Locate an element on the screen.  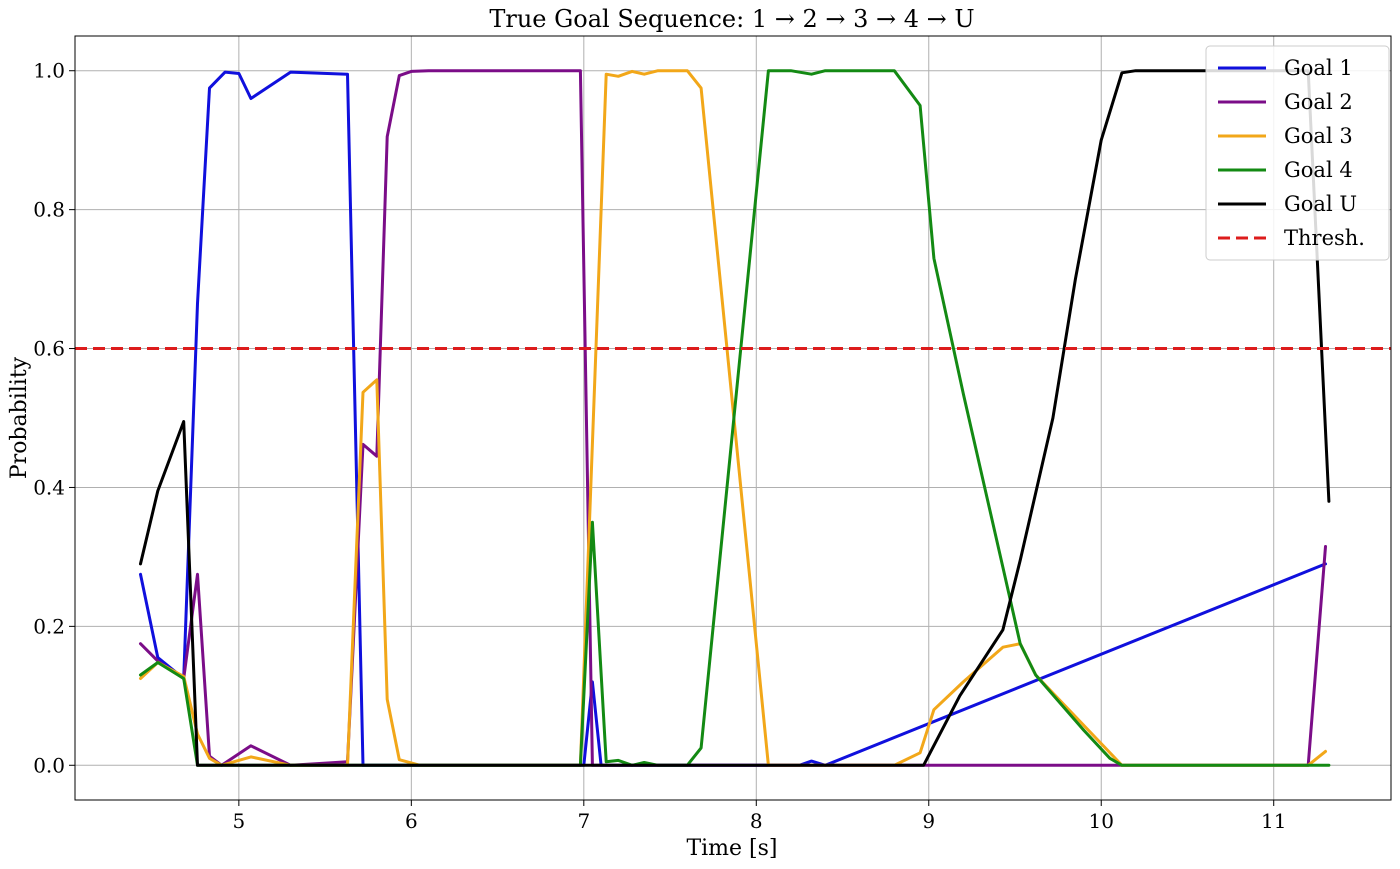
x-tick-label: 7 is located at coordinates (583, 821).